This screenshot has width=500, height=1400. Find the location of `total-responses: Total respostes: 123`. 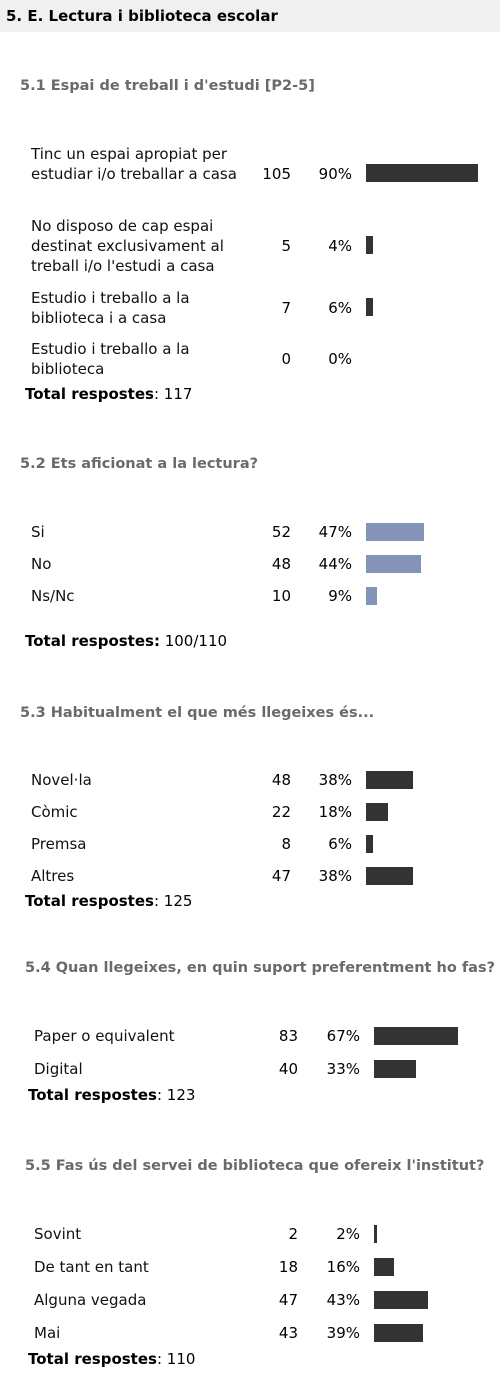

total-responses: Total respostes: 123 is located at coordinates (111, 1095).